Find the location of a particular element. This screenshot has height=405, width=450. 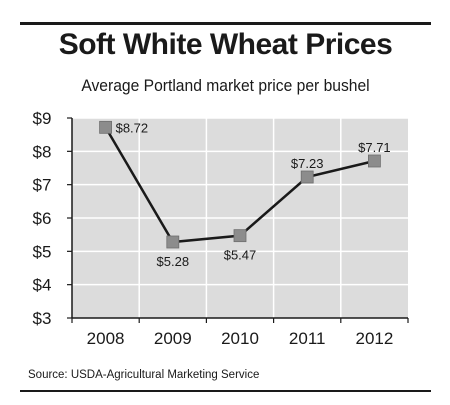

top-rule is located at coordinates (225, 23).